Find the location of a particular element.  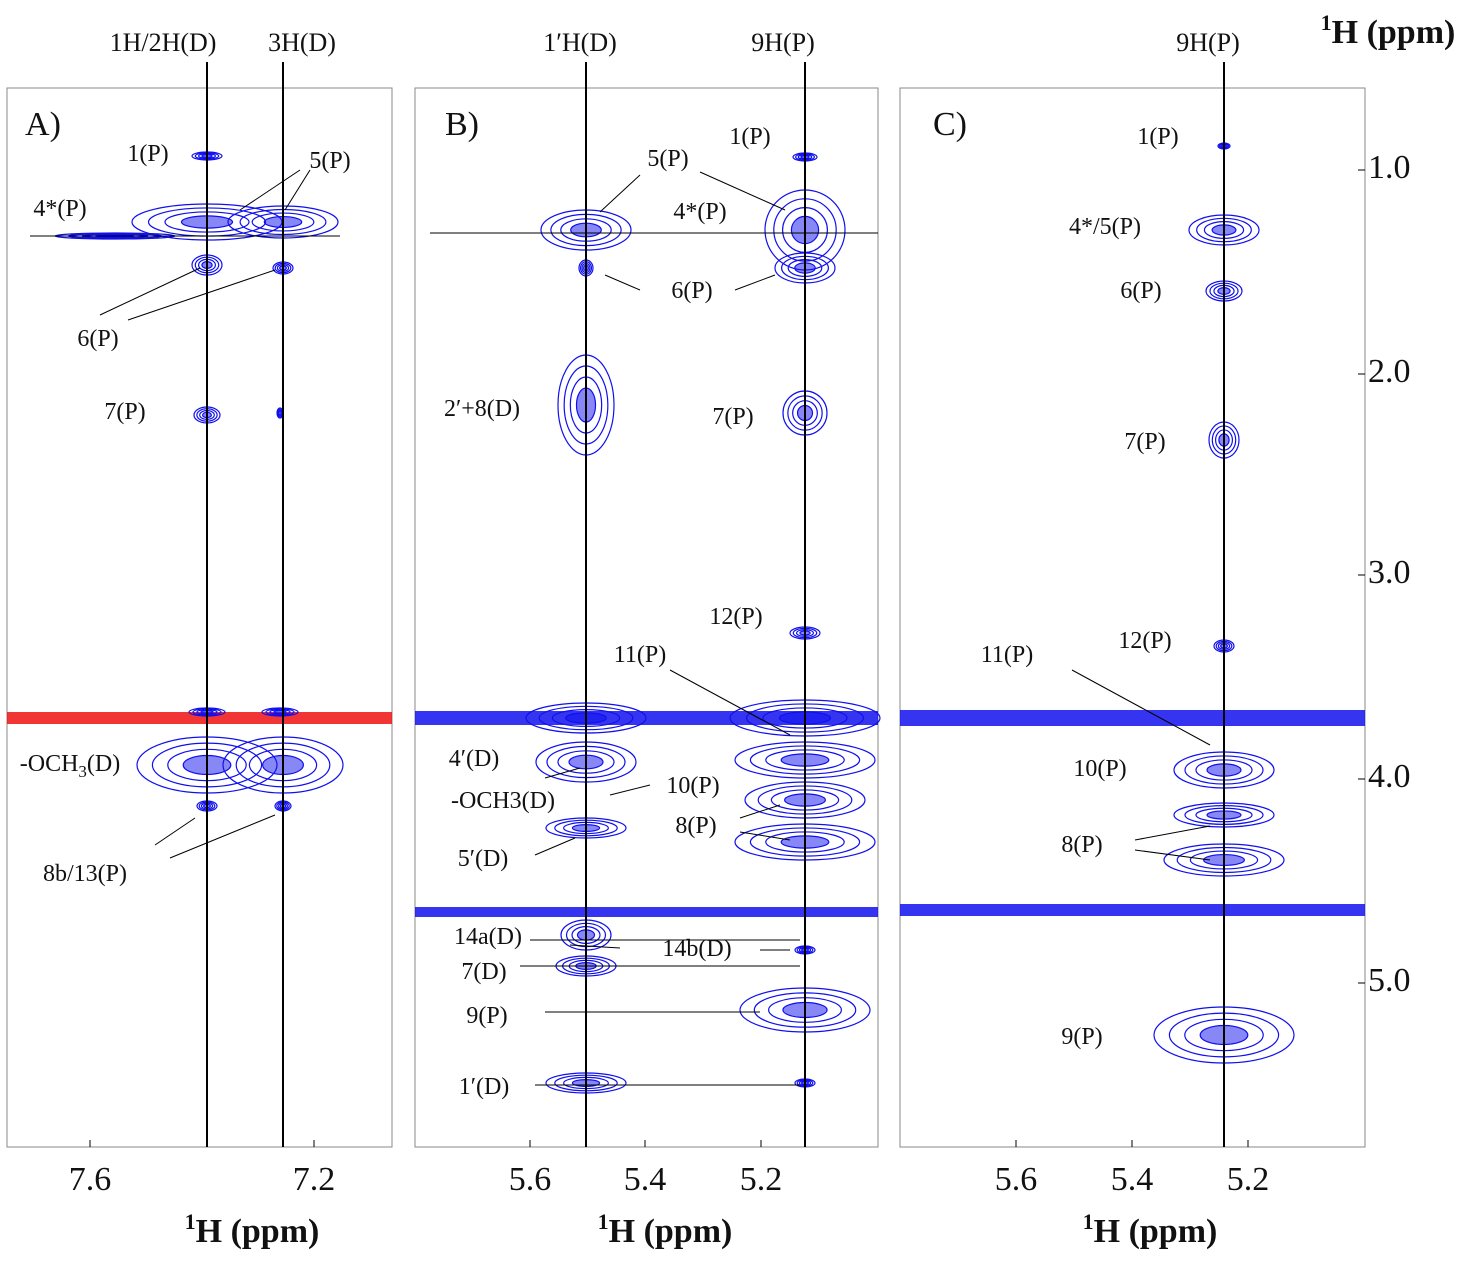

peak-text: -OCH3(D) is located at coordinates (503, 801).